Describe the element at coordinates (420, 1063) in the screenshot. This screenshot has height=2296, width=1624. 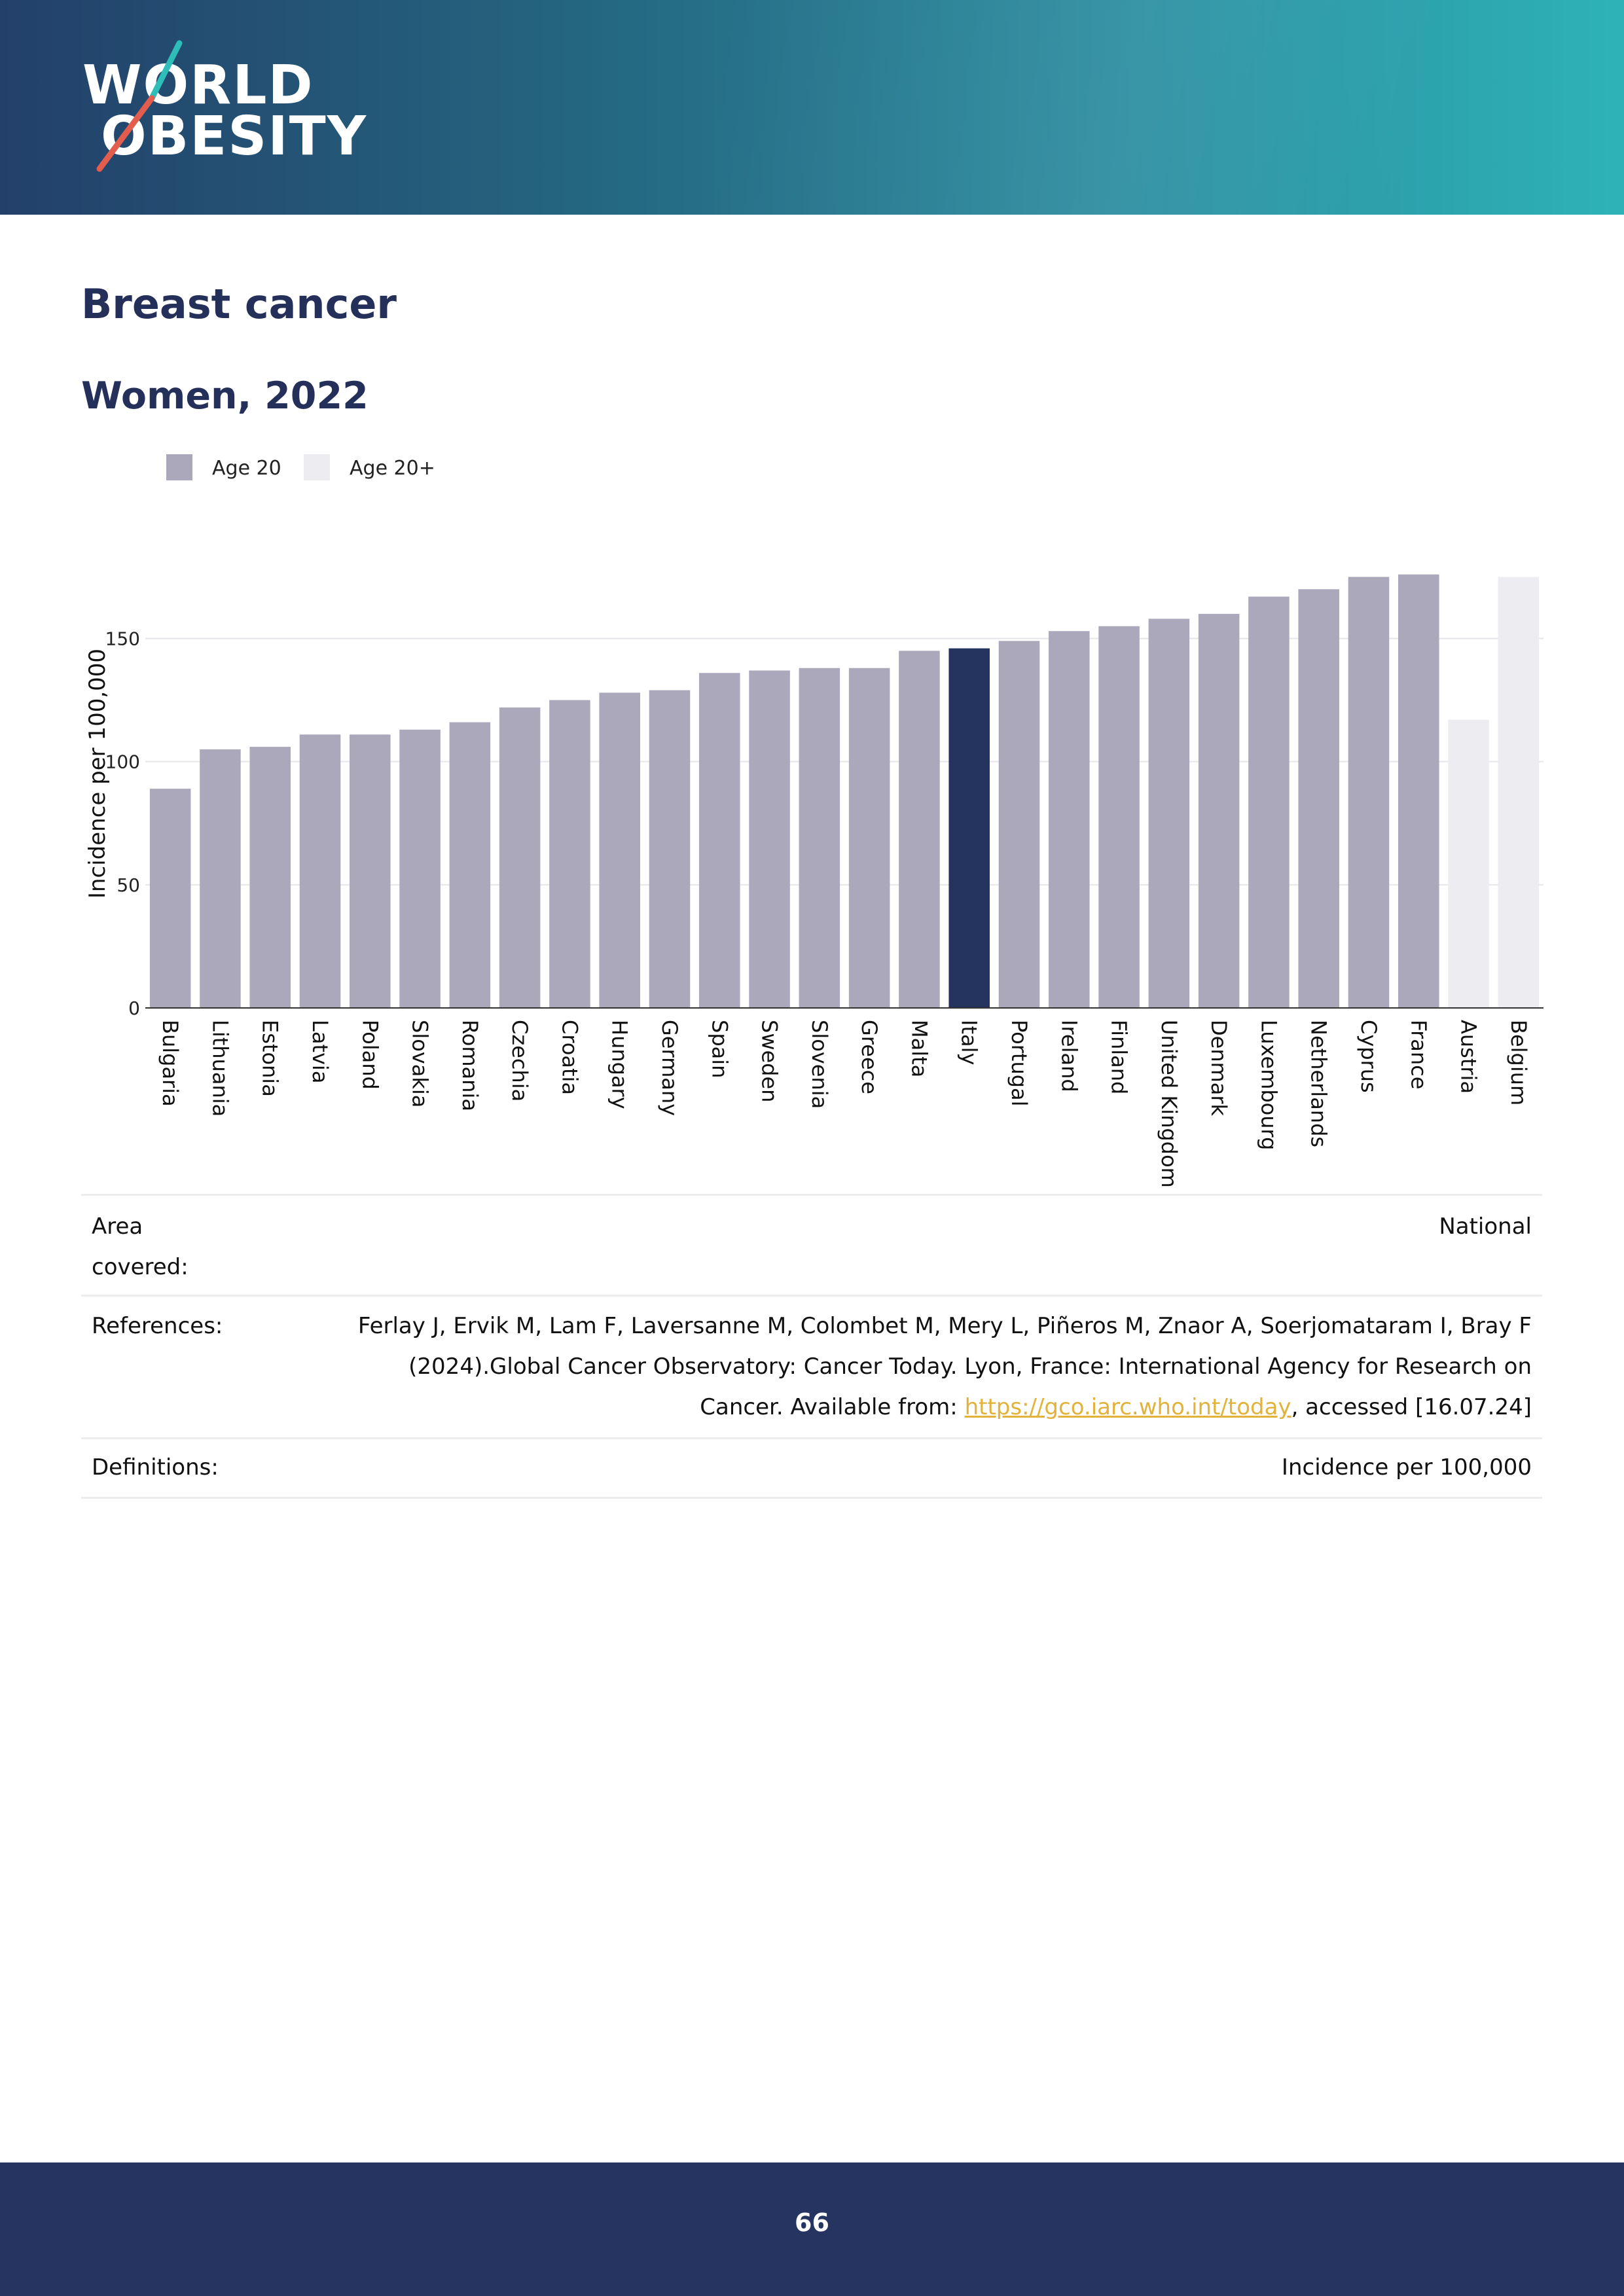
I see `x-tick-label-slovakia: Slovakia` at that location.